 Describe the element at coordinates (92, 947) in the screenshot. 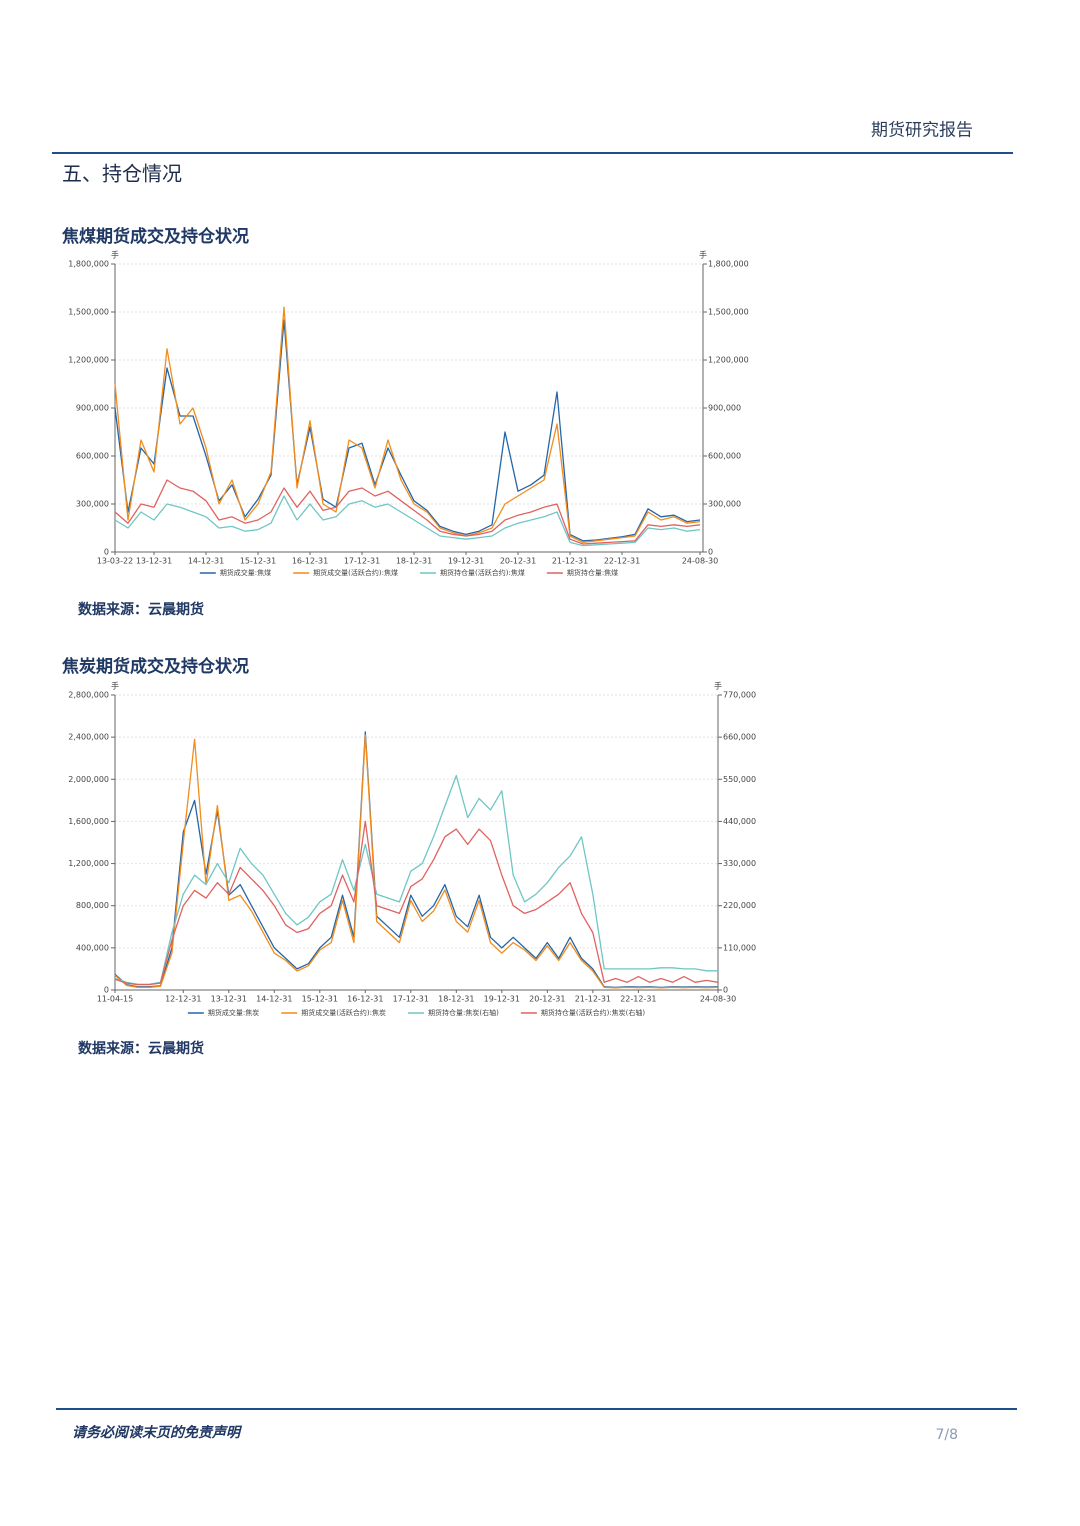

I see `y-tick-label: 400,000` at that location.